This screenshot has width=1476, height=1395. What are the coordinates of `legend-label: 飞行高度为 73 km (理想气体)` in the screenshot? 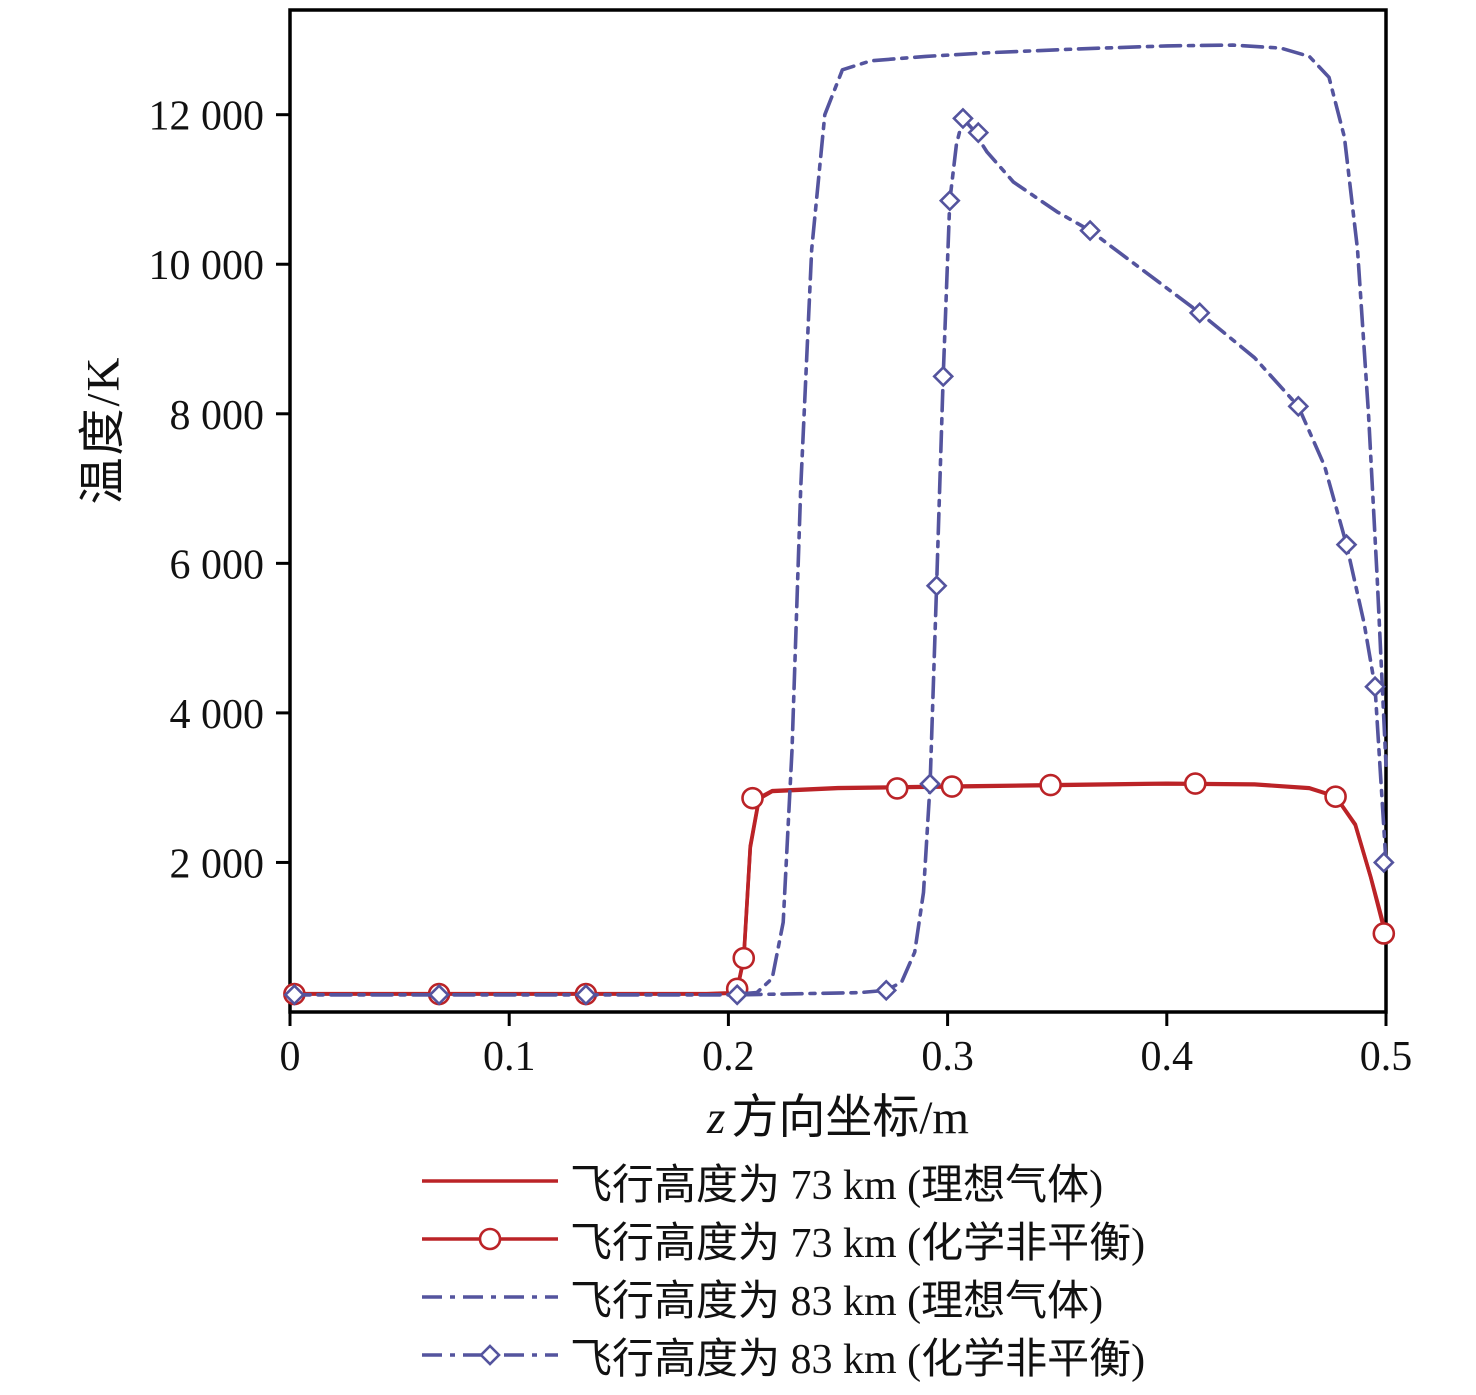 It's located at (837, 1185).